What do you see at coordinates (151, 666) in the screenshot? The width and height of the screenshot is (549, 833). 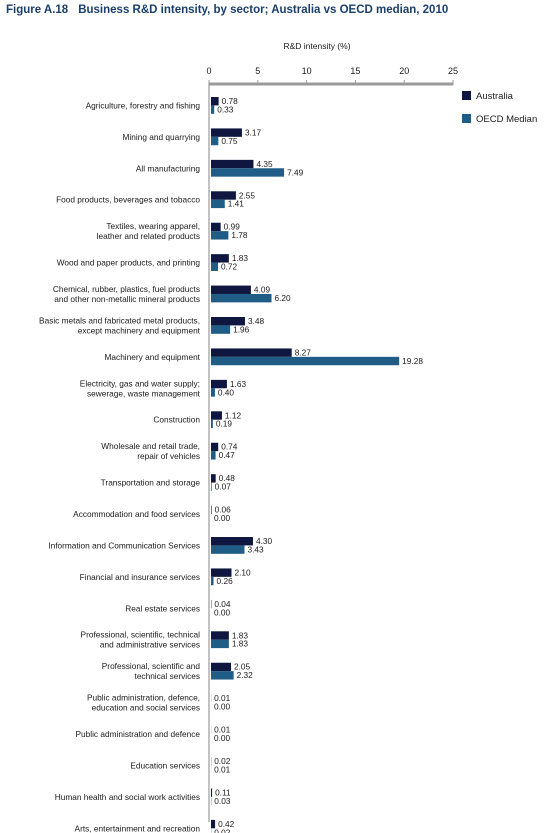 I see `category-label: Professional, scientific and` at bounding box center [151, 666].